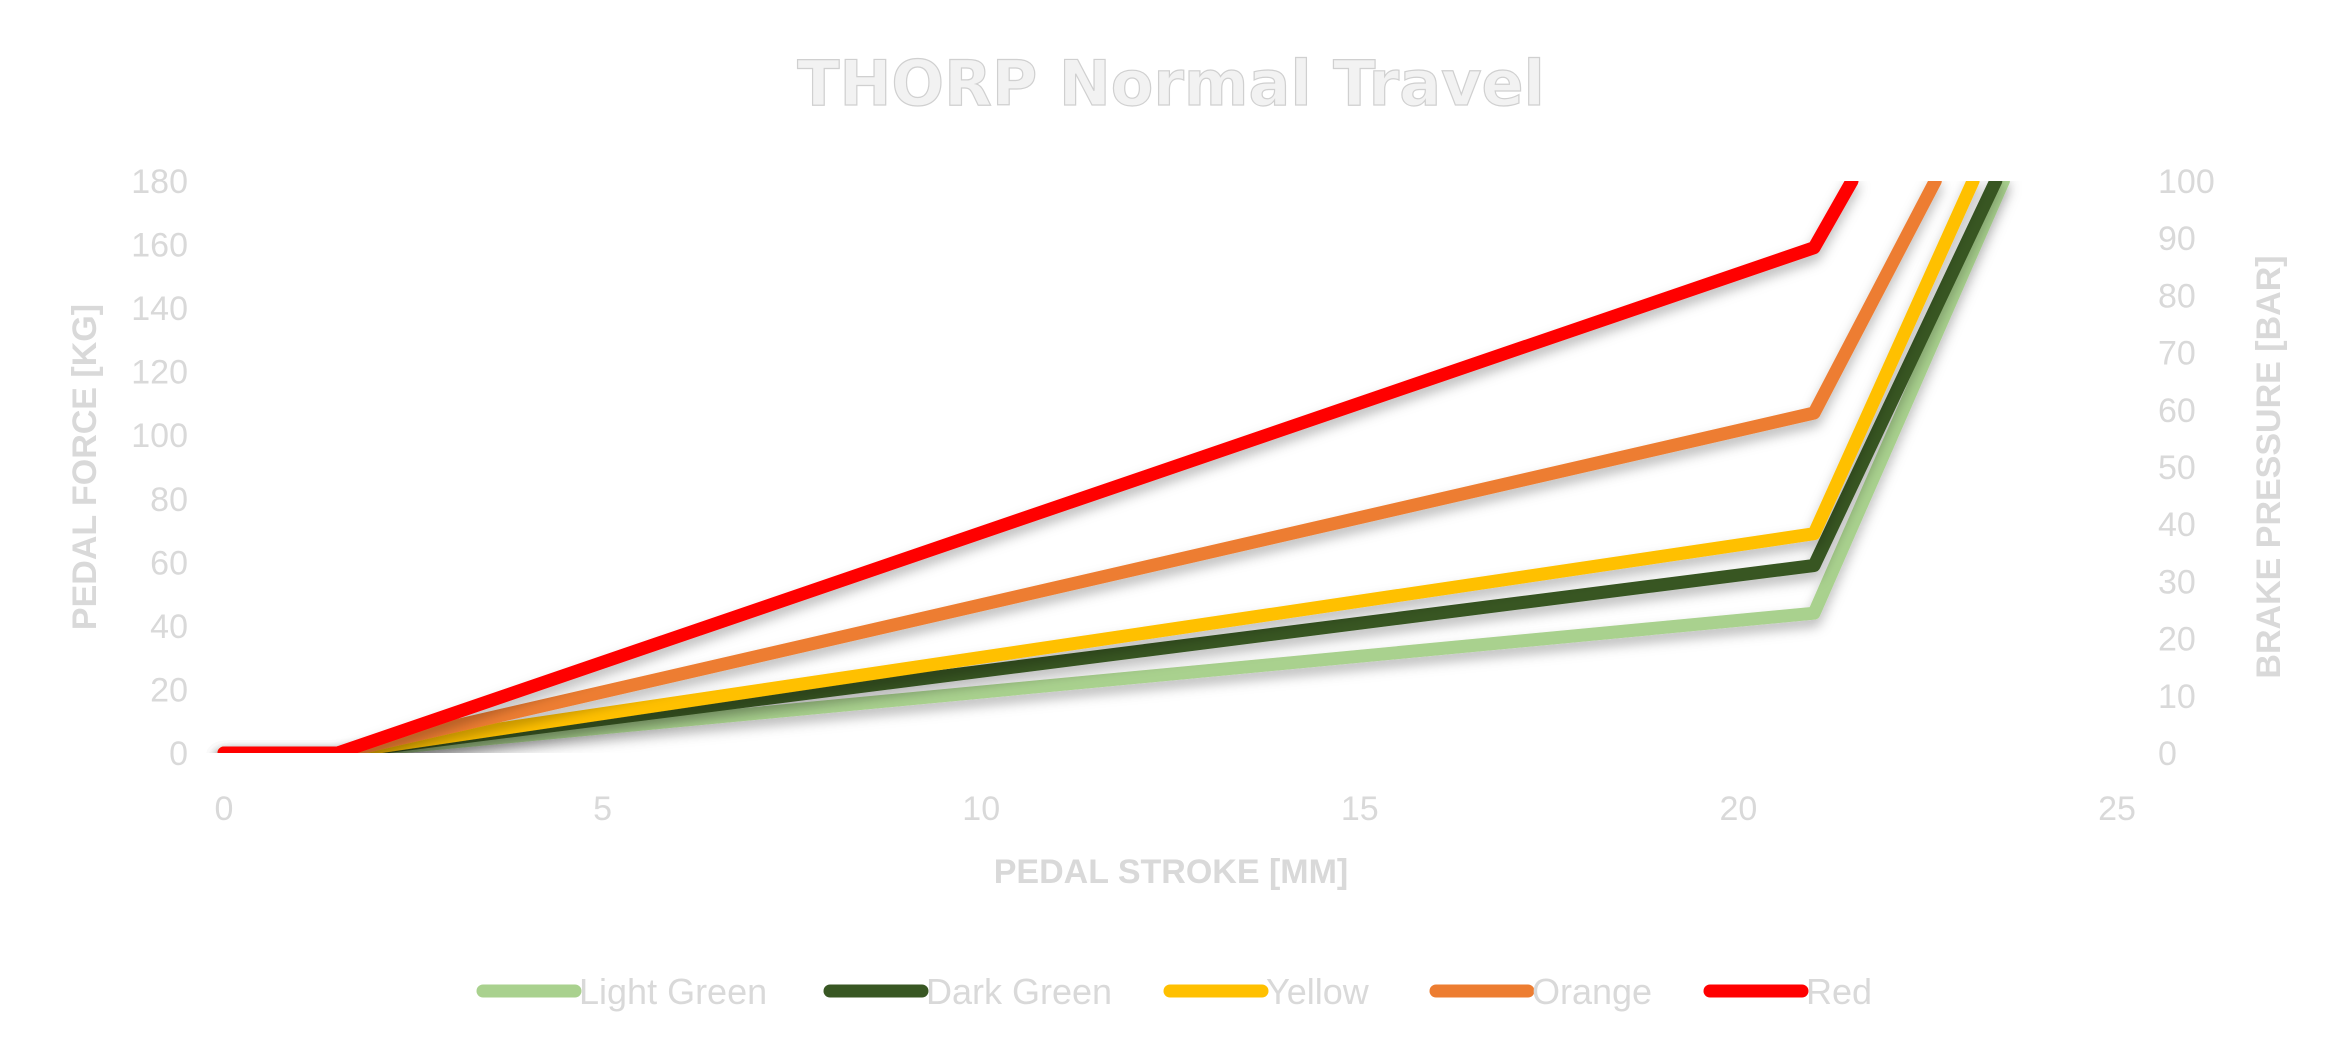  Describe the element at coordinates (169, 563) in the screenshot. I see `y-tick-label: 60` at that location.